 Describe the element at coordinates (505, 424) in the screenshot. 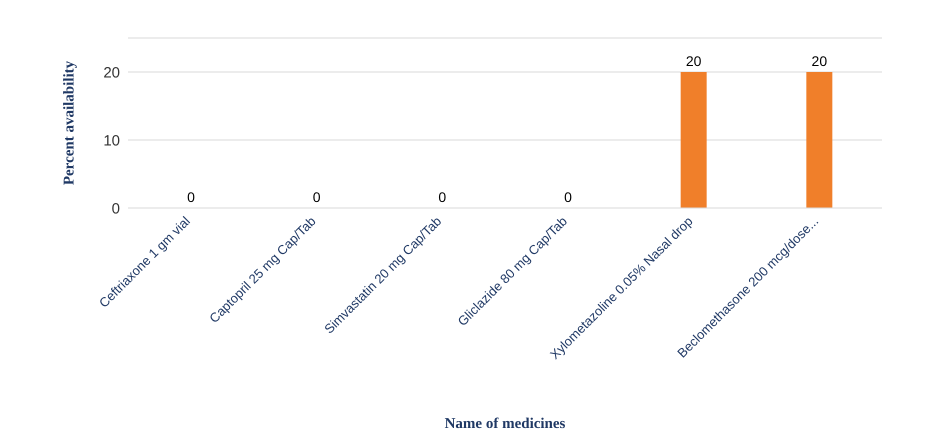

I see `x-axis-title: Name of medicines` at that location.